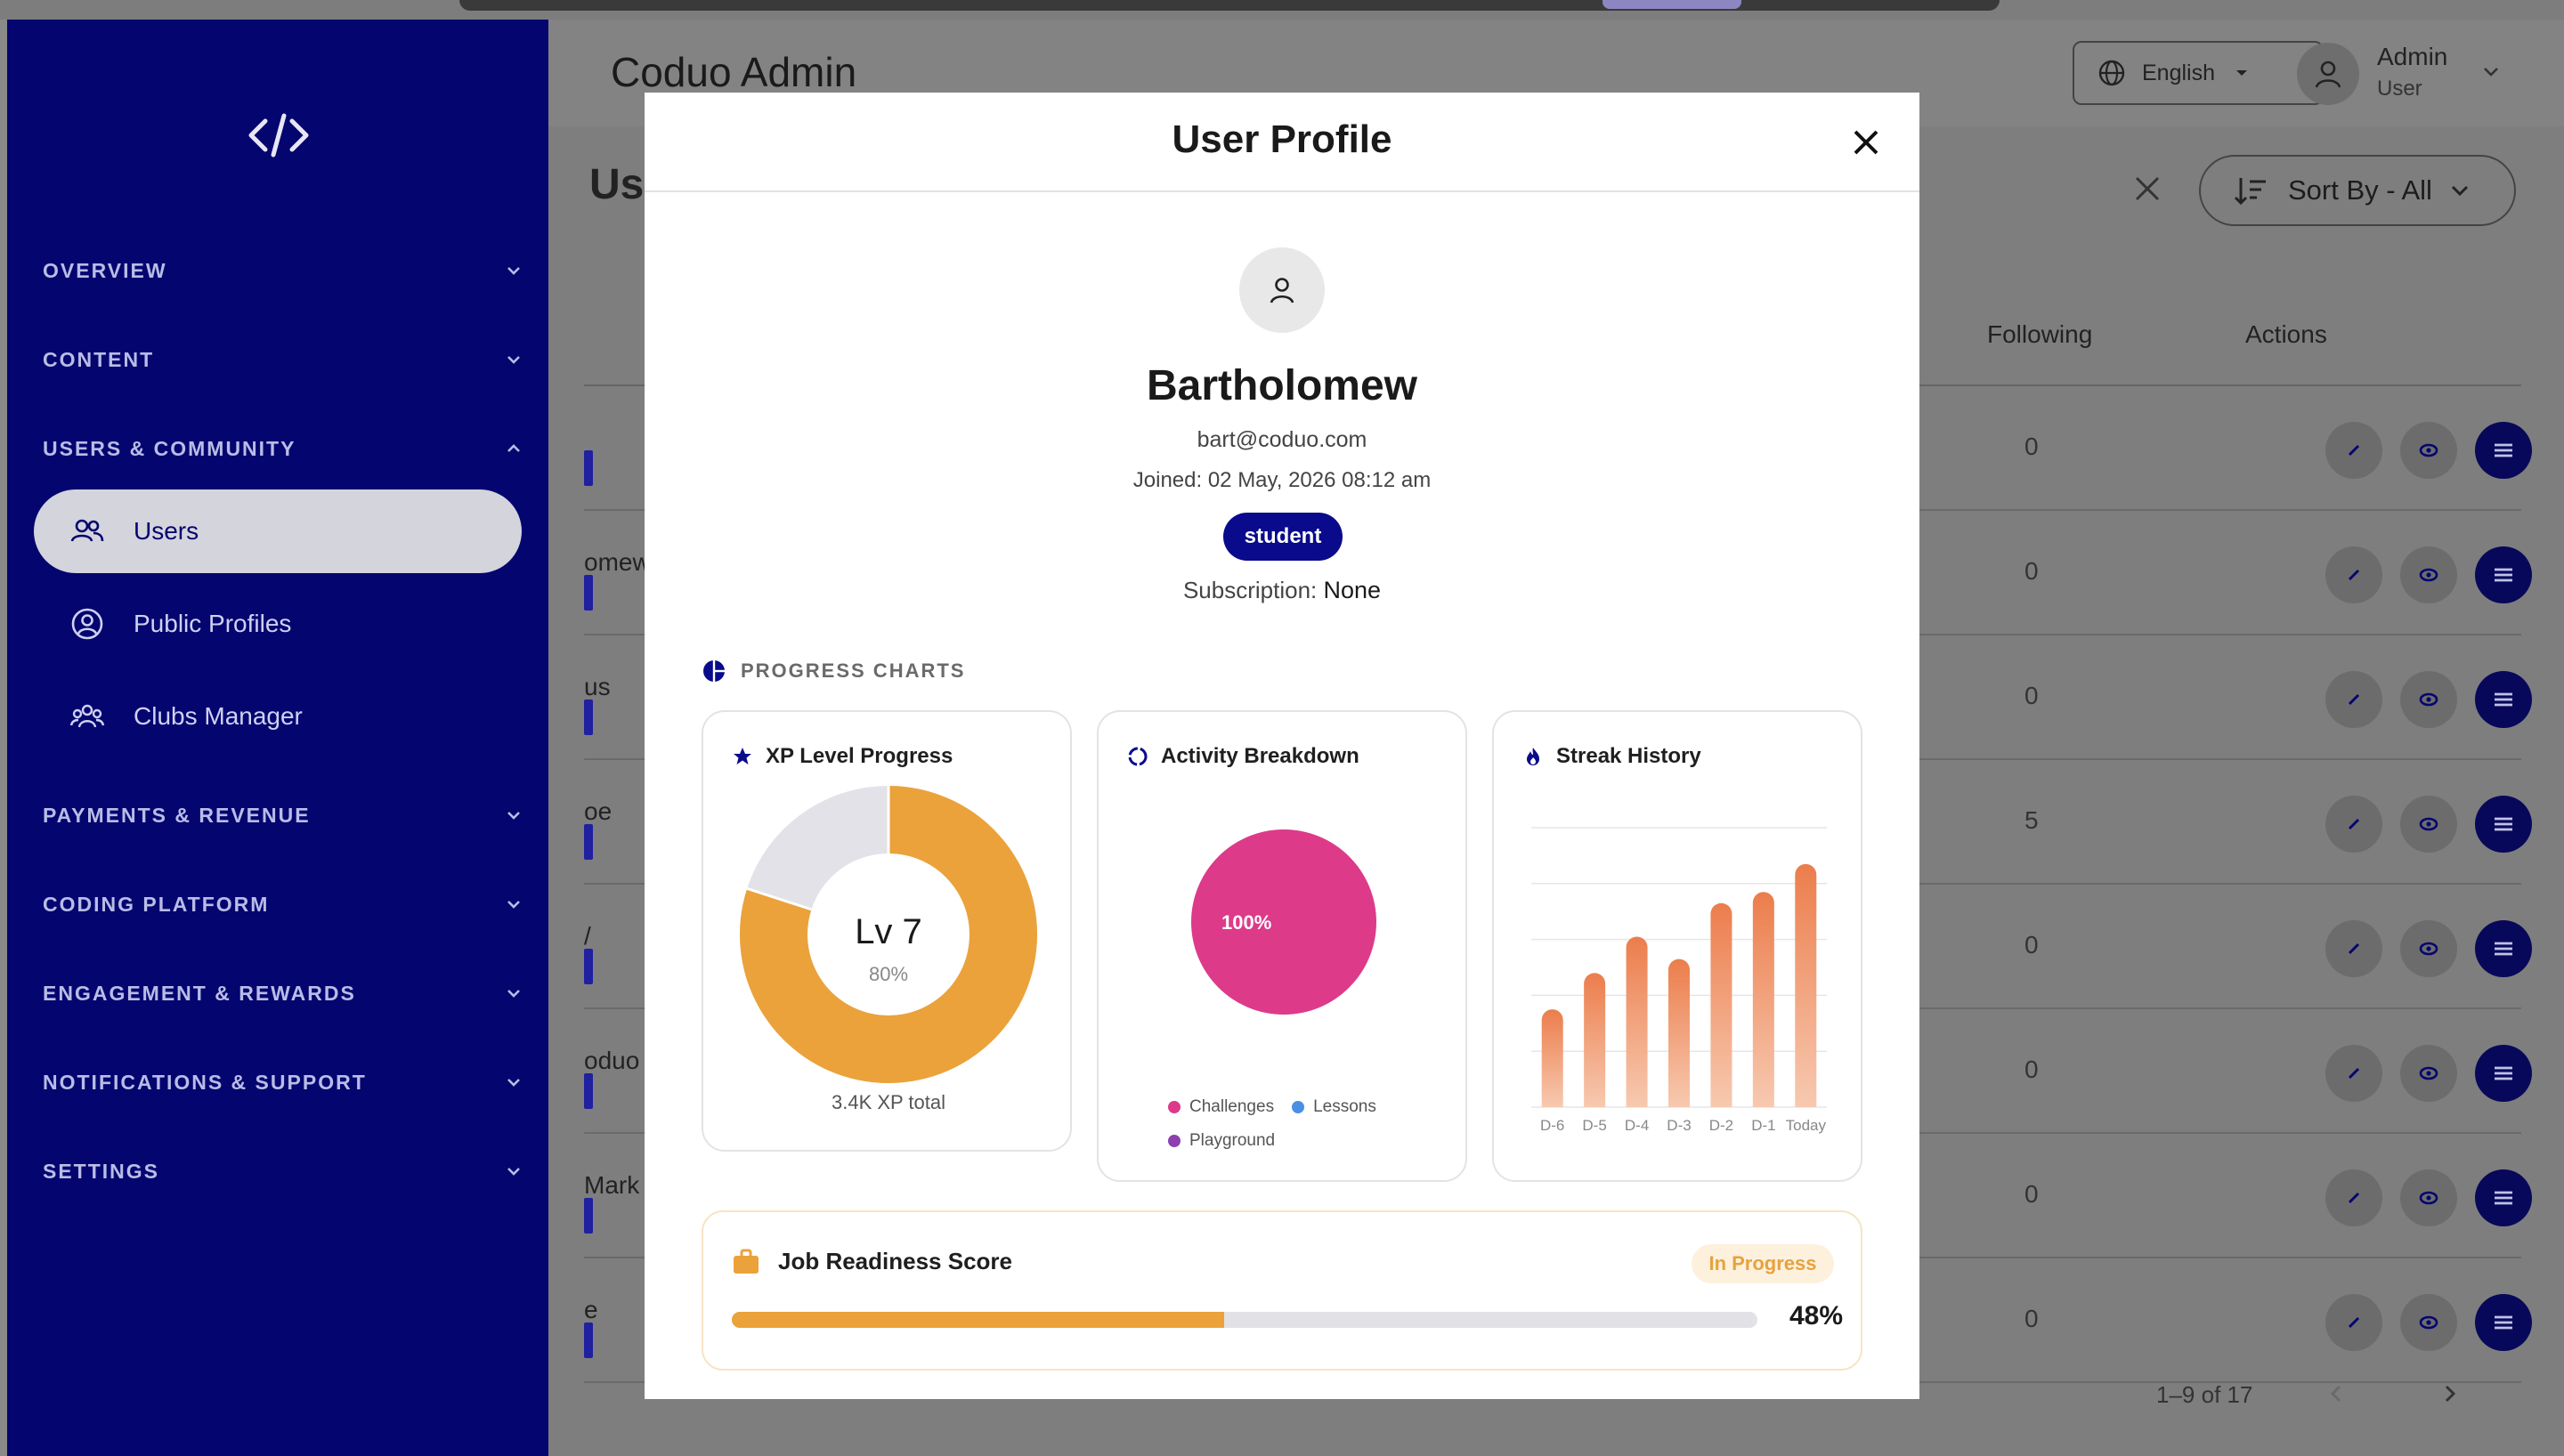 This screenshot has width=2564, height=1456. Describe the element at coordinates (587, 936) in the screenshot. I see `user-name-cell: /` at that location.